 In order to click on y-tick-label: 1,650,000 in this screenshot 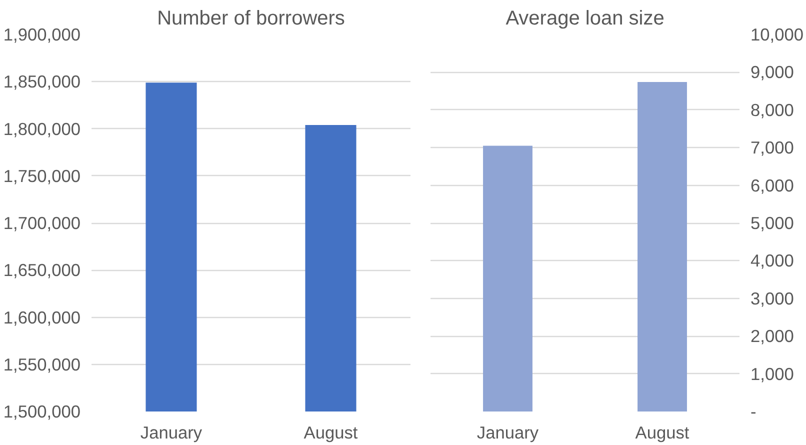, I will do `click(42, 270)`.